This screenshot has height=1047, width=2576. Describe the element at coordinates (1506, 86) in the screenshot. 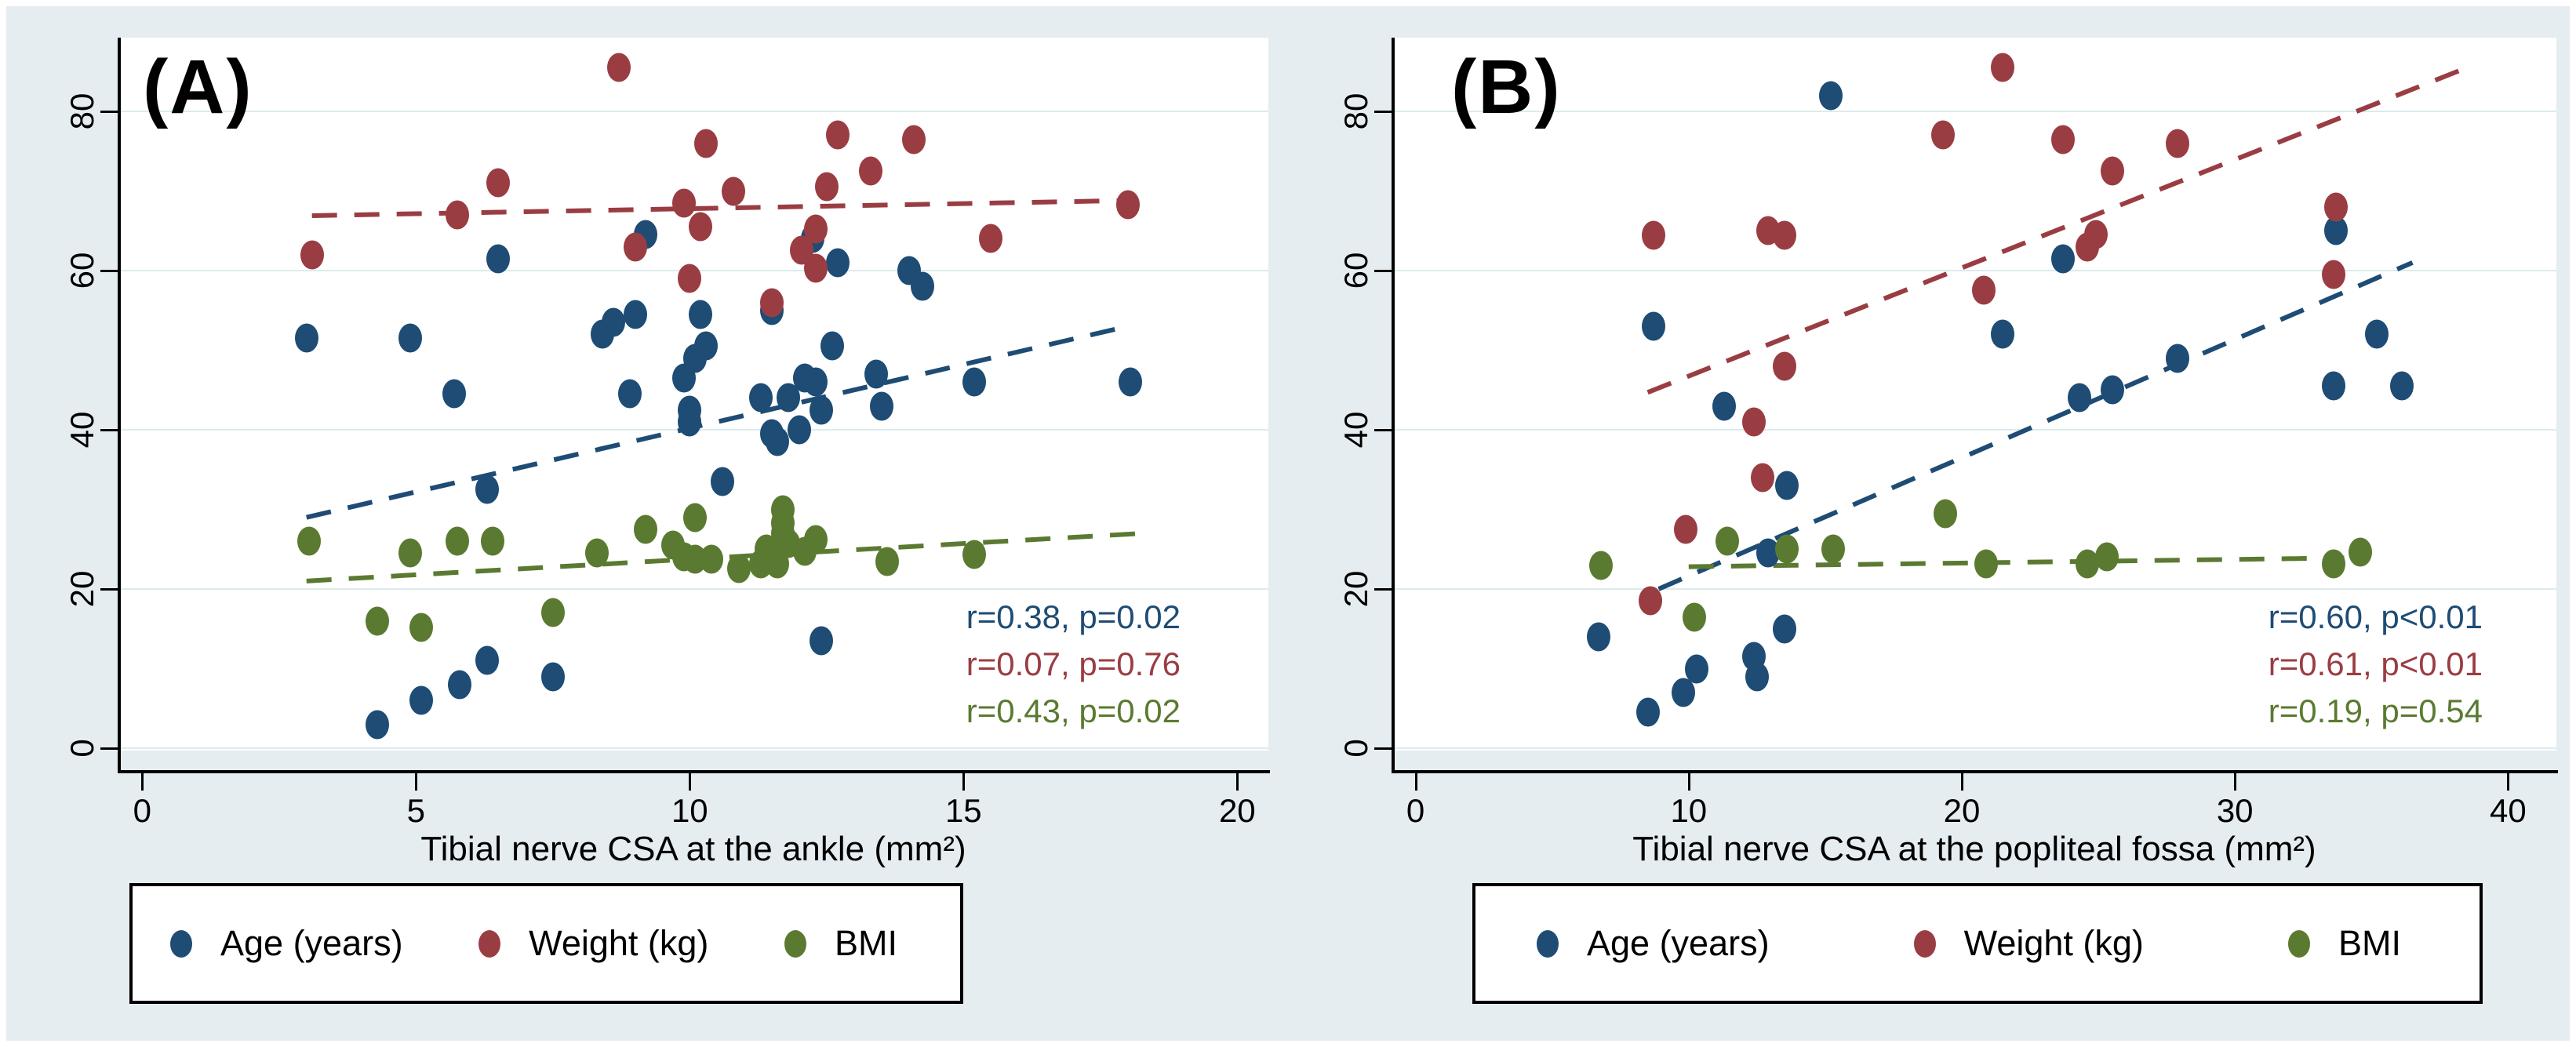

I see `panel-title-b: (B)` at that location.